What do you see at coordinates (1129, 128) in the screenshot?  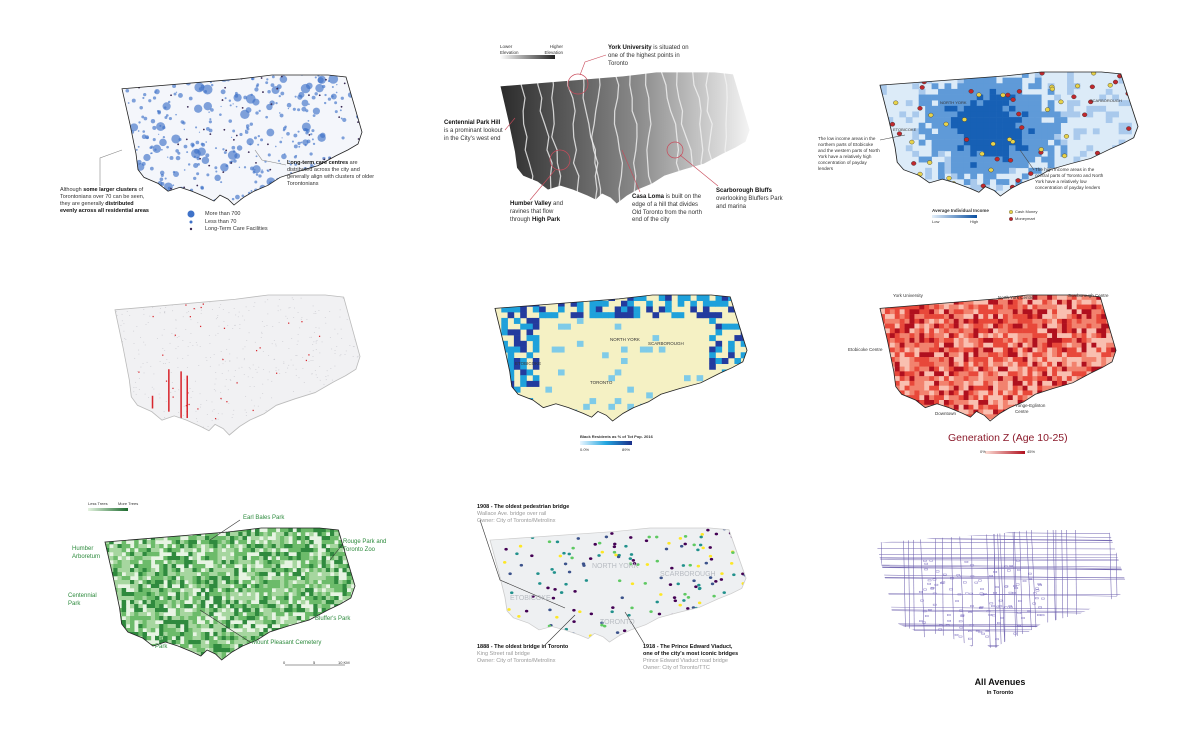 I see `lender` at bounding box center [1129, 128].